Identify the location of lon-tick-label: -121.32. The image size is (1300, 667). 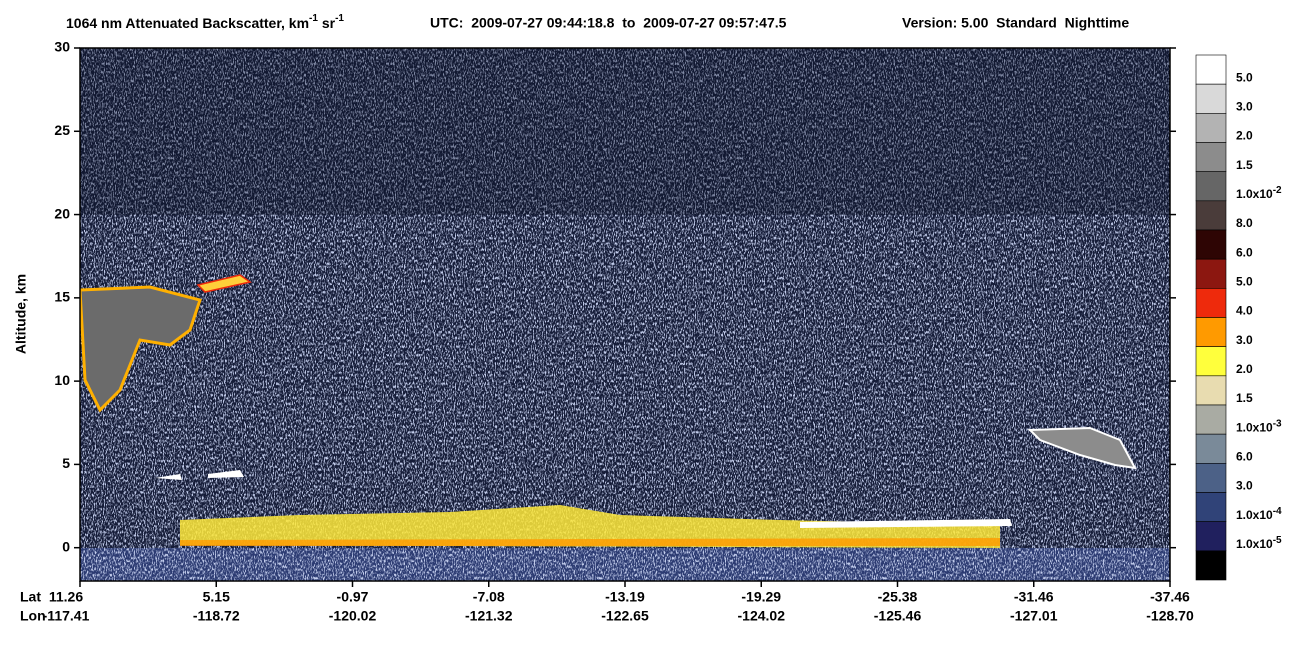
(489, 616).